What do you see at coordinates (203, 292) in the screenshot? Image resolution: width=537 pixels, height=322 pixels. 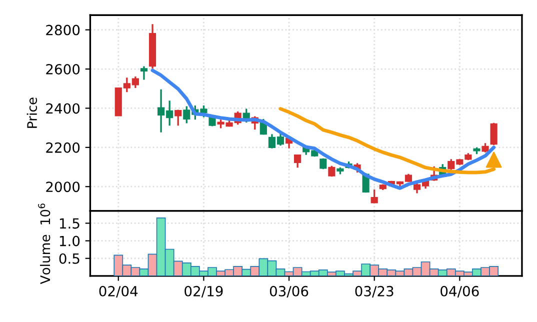 I see `category-label: 02/19` at bounding box center [203, 292].